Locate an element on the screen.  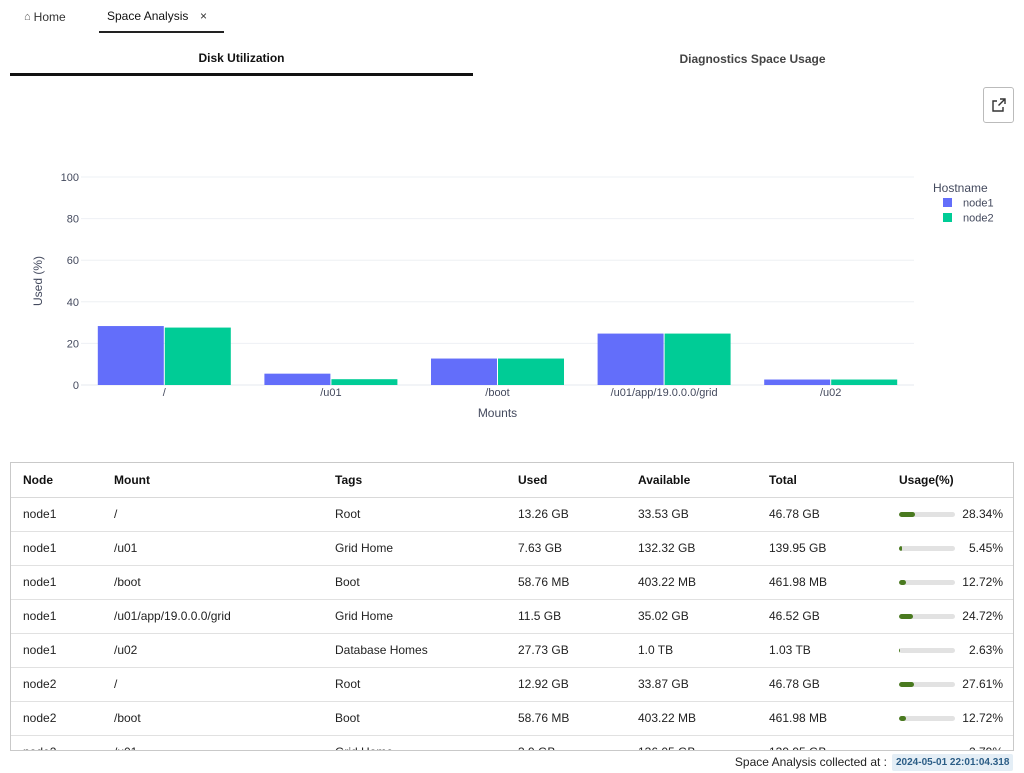
cell-used: 7.63 GB is located at coordinates (566, 548).